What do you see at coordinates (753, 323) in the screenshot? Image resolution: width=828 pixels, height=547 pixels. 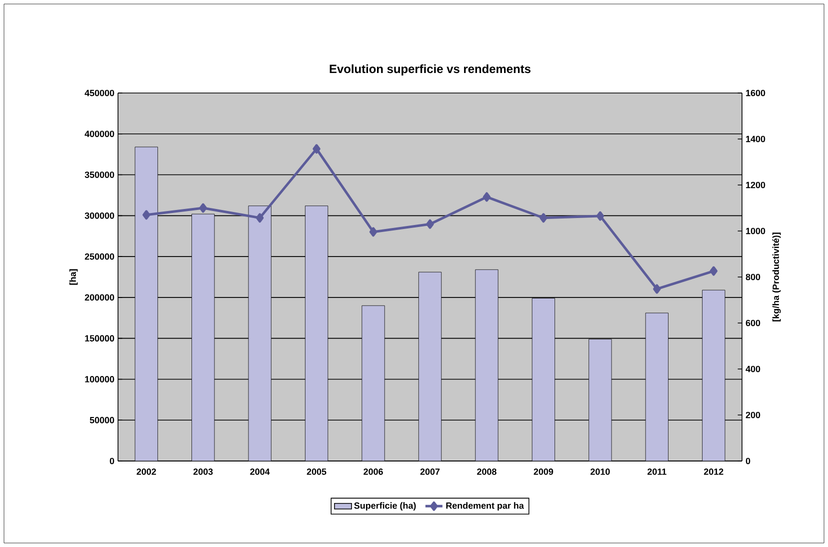 I see `y2-tick-label: 600` at bounding box center [753, 323].